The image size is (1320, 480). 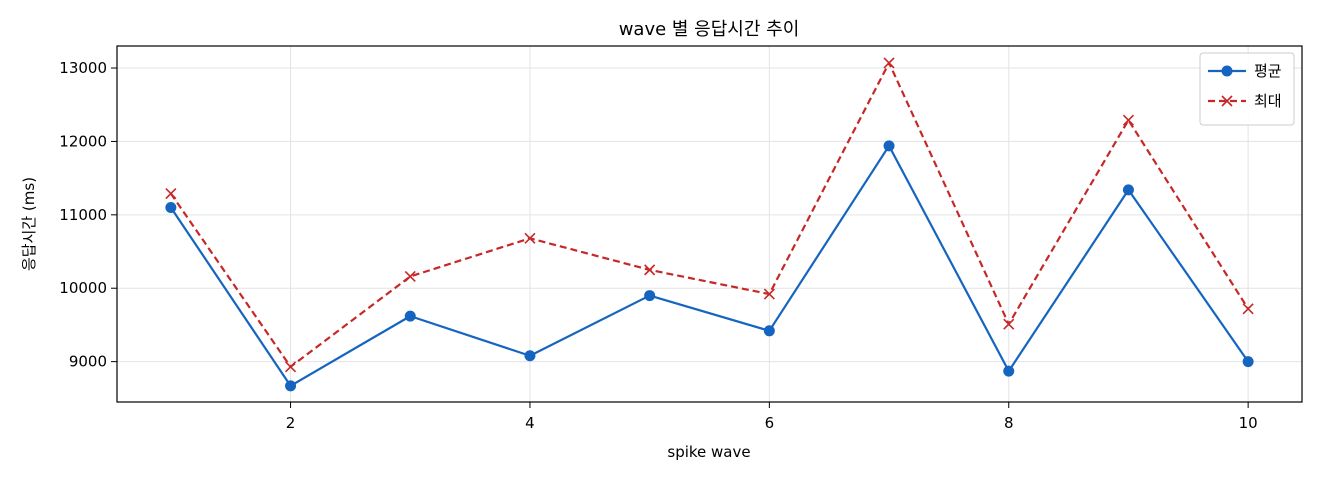 What do you see at coordinates (291, 423) in the screenshot?
I see `x-tick-label: 2` at bounding box center [291, 423].